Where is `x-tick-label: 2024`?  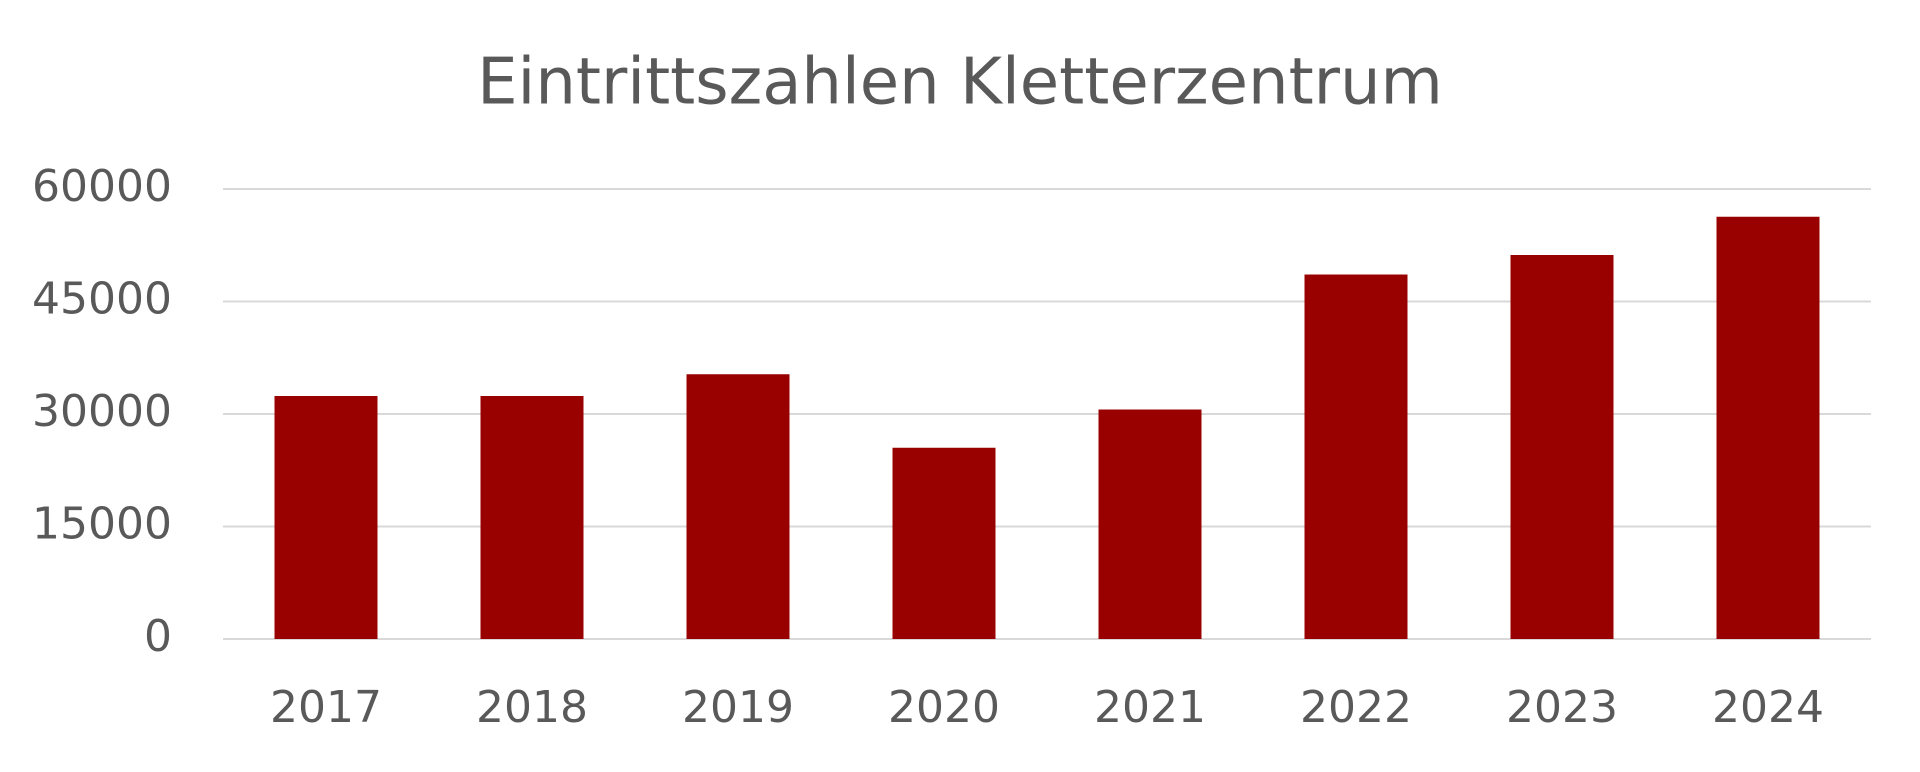
x-tick-label: 2024 is located at coordinates (1768, 707).